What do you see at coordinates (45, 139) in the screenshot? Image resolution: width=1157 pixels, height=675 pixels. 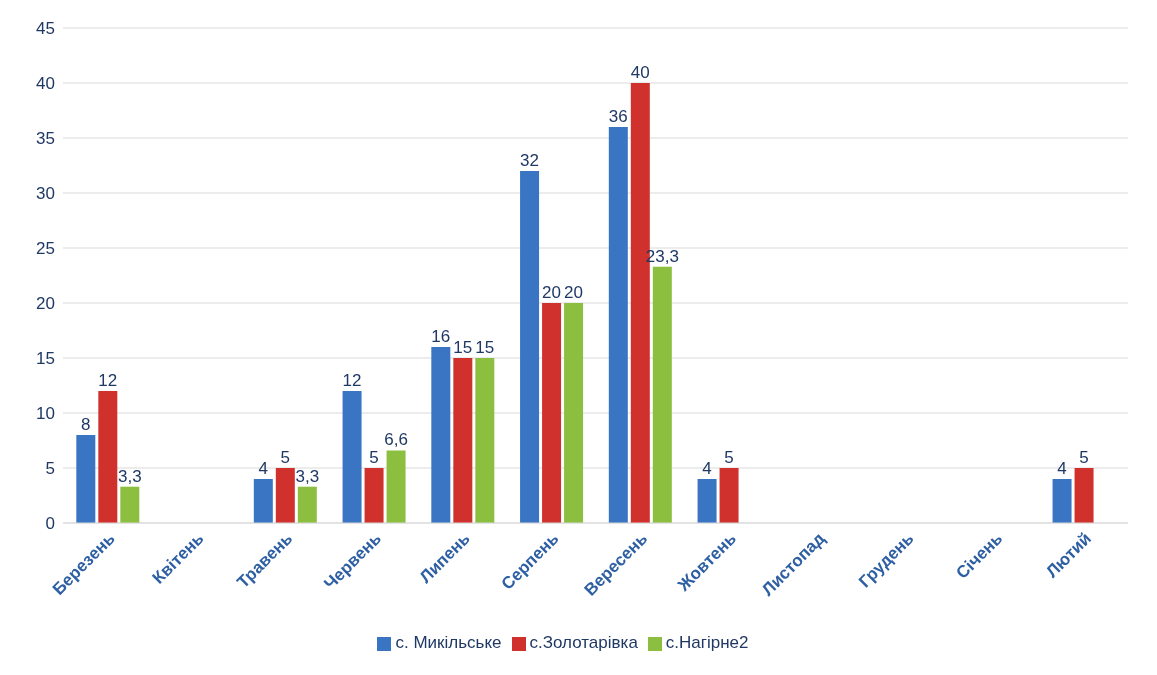 I see `y-tick-label: 35` at bounding box center [45, 139].